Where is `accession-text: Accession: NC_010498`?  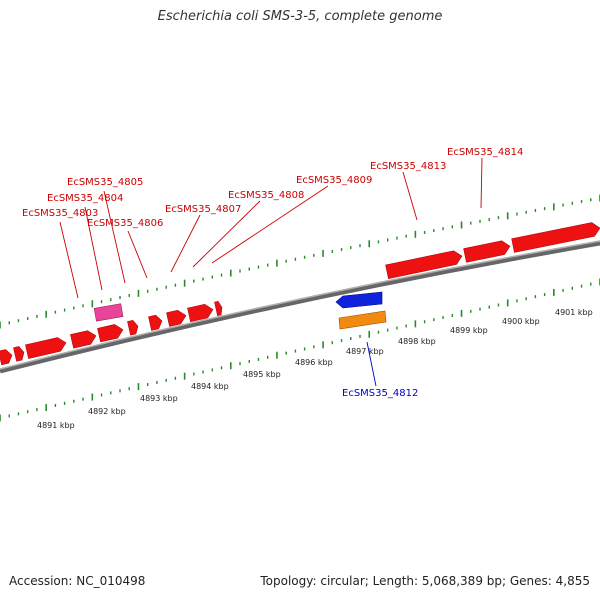
accession-text: Accession: NC_010498 is located at coordinates (77, 581).